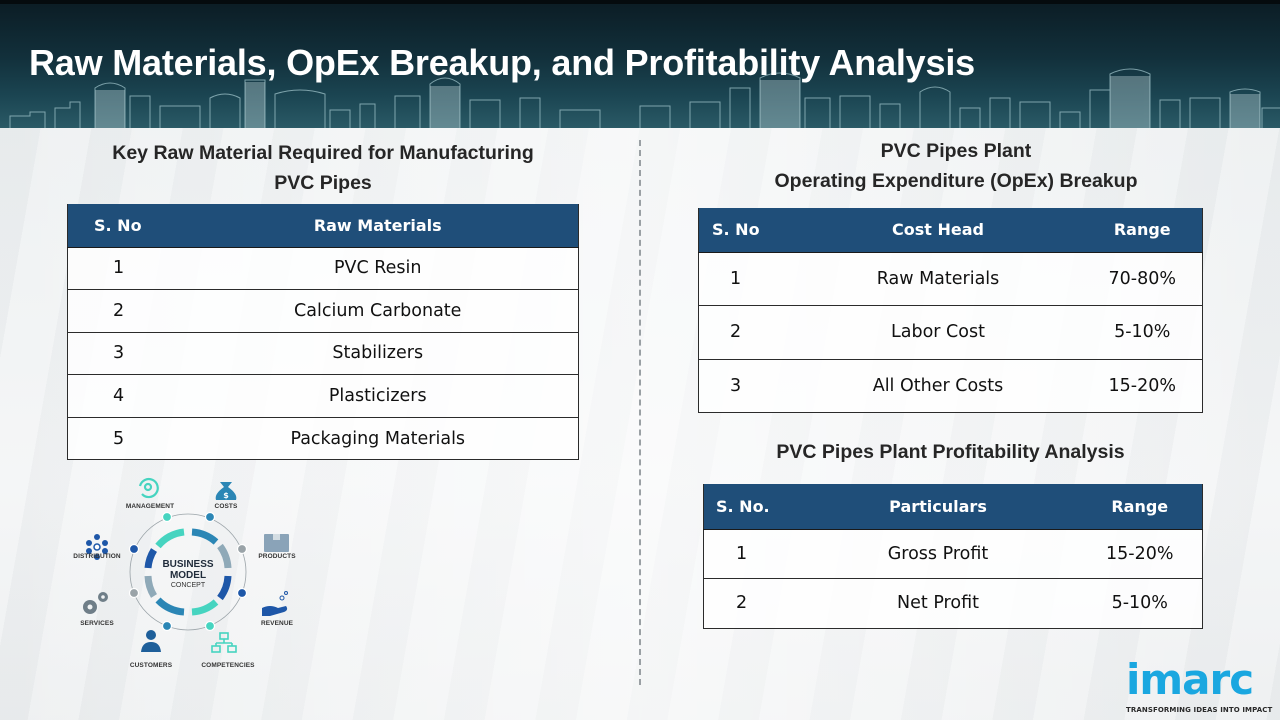 The height and width of the screenshot is (720, 1280). What do you see at coordinates (938, 603) in the screenshot?
I see `cell-particular: Net Profit` at bounding box center [938, 603].